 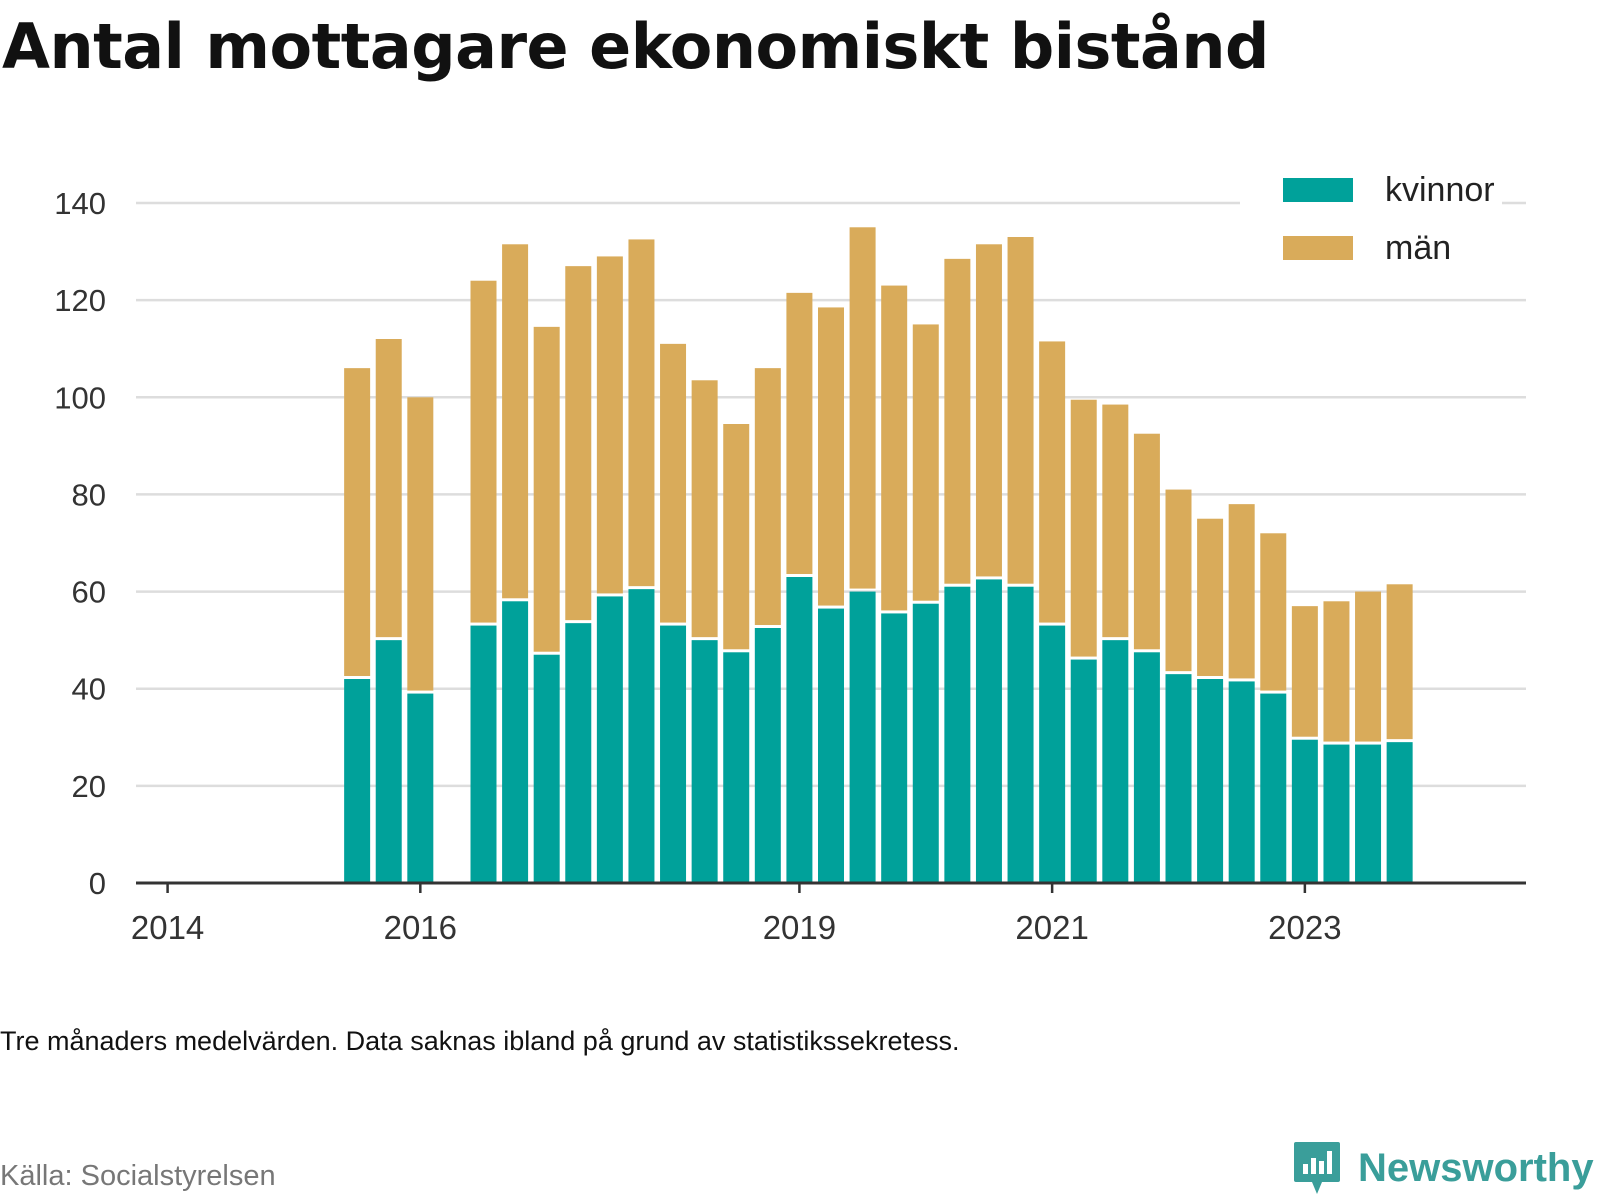 I want to click on x-tick-label: 2021, so click(x=1051, y=927).